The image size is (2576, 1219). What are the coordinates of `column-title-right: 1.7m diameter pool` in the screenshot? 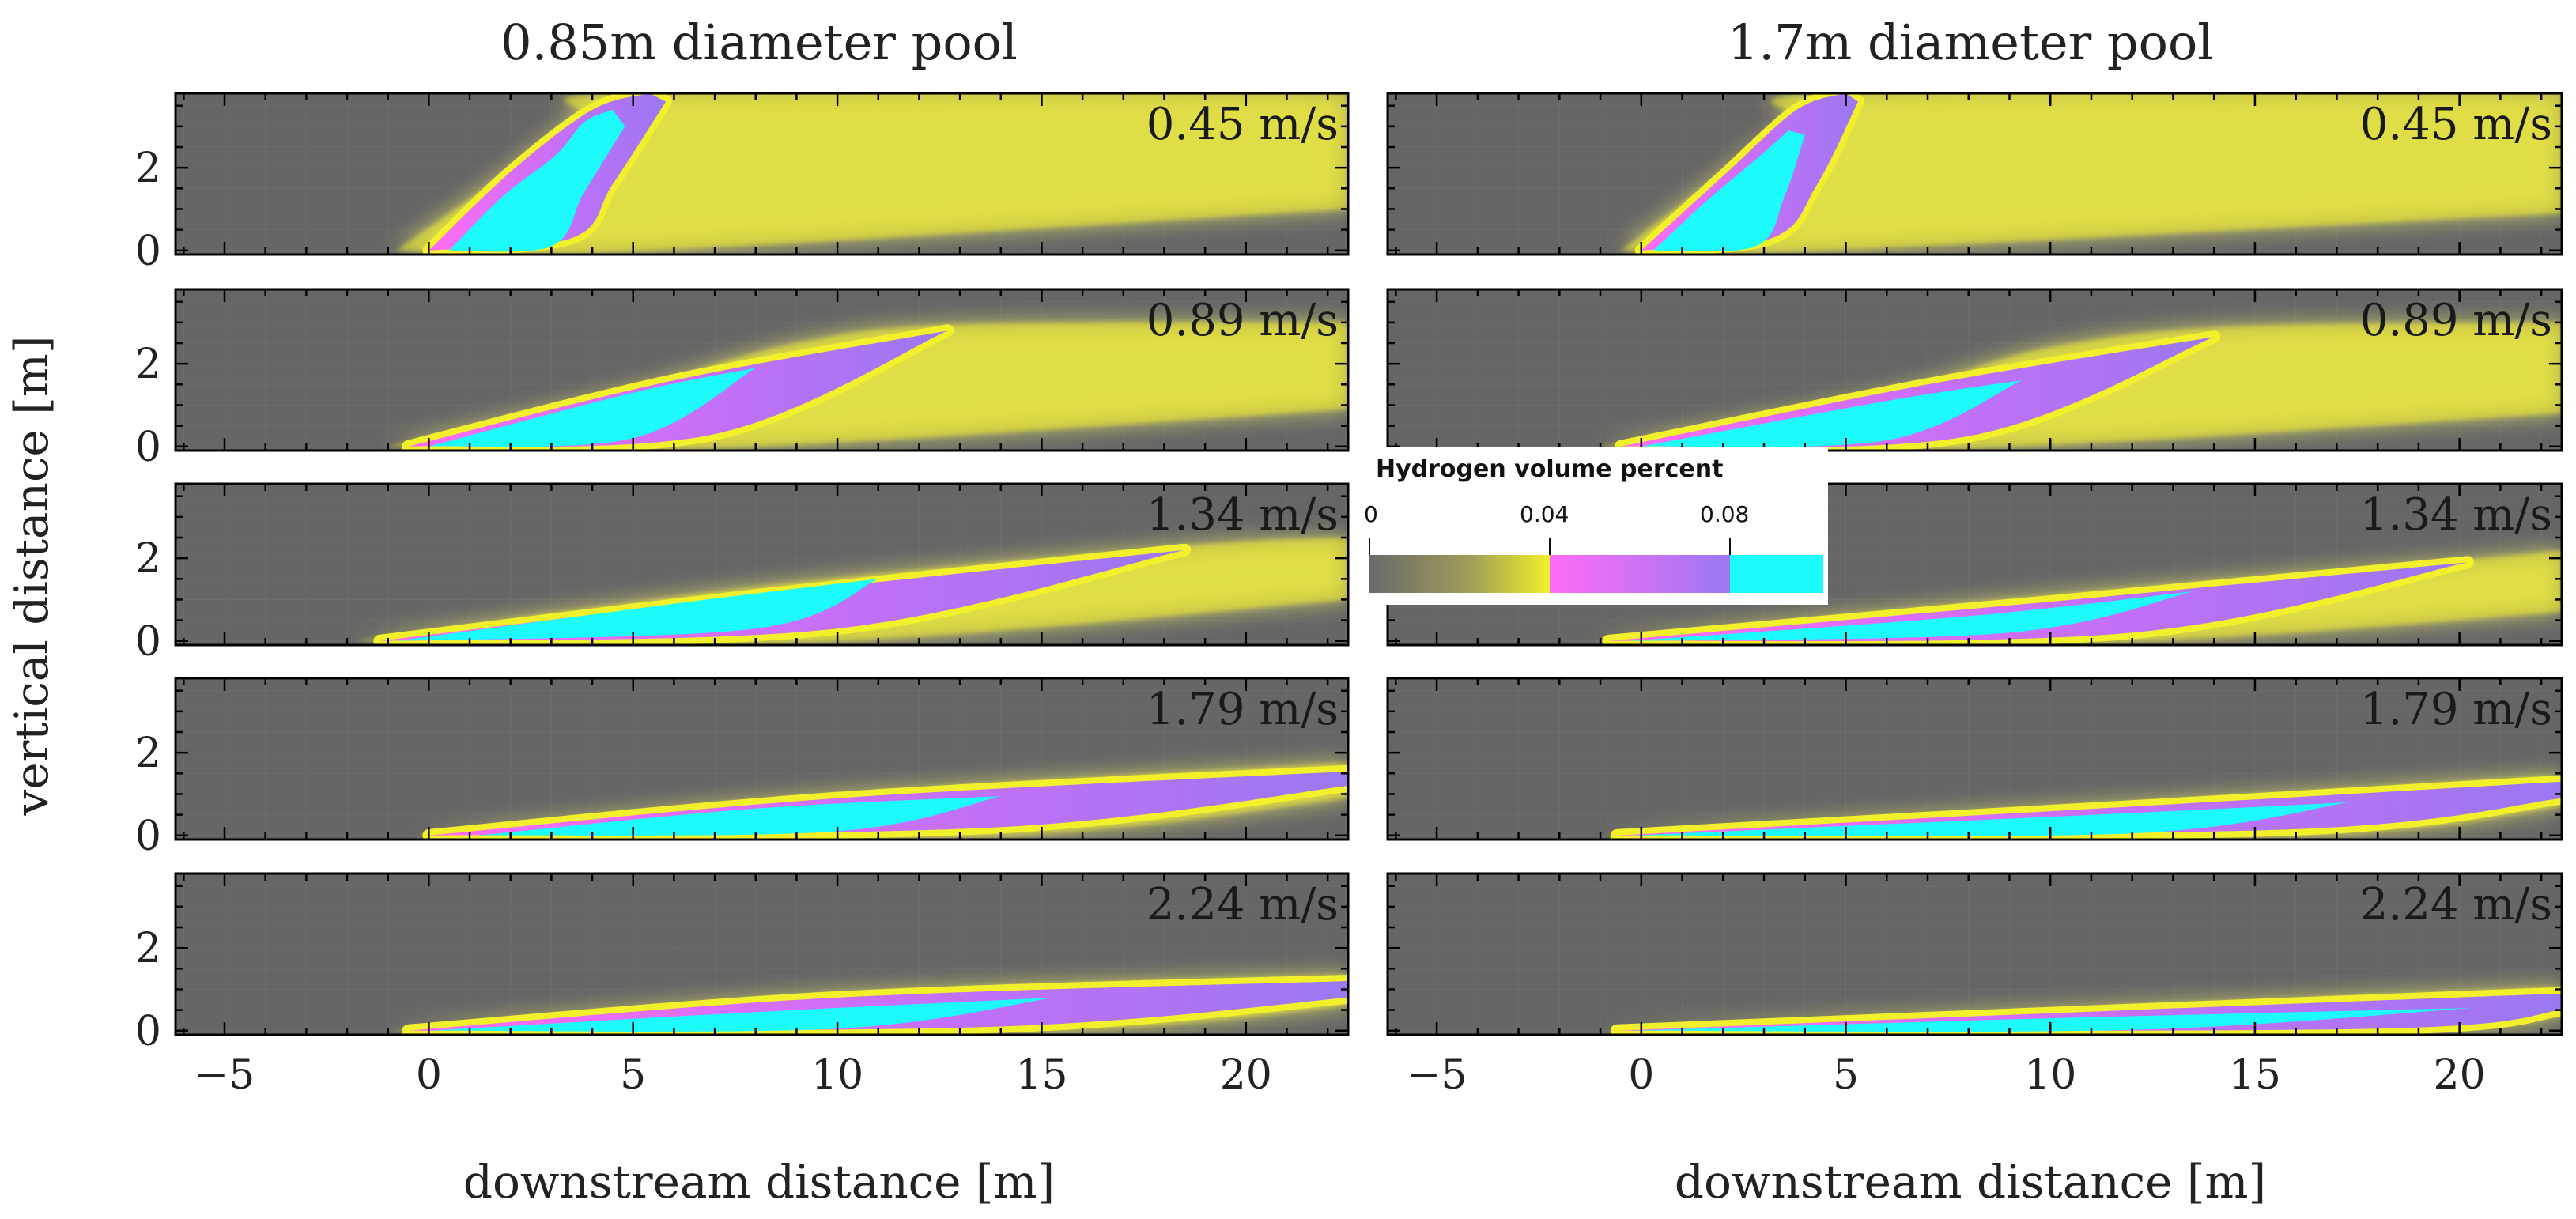 It's located at (1970, 42).